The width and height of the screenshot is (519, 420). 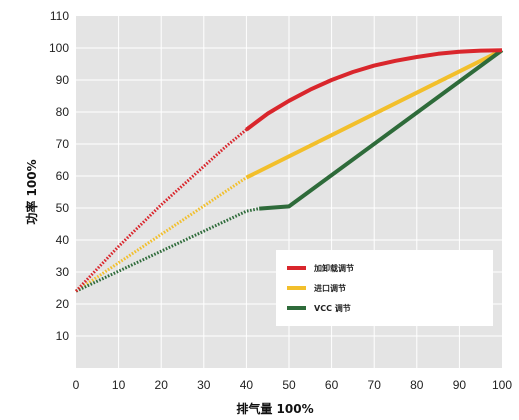 What do you see at coordinates (247, 385) in the screenshot?
I see `x-tick-label: 40` at bounding box center [247, 385].